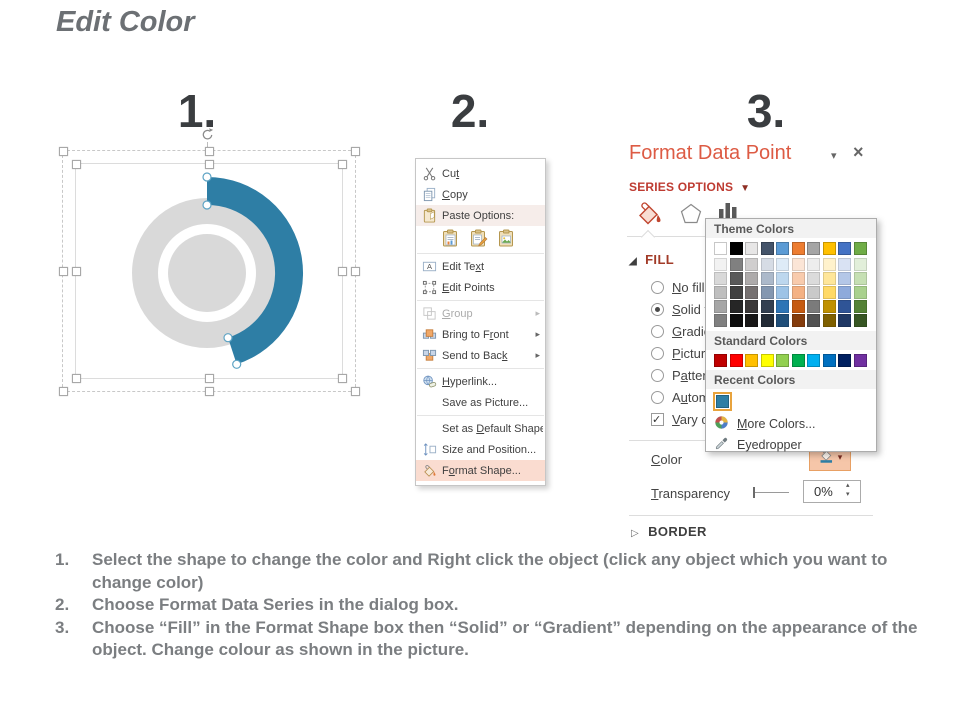  I want to click on transparency-value-input: 0%, so click(832, 491).